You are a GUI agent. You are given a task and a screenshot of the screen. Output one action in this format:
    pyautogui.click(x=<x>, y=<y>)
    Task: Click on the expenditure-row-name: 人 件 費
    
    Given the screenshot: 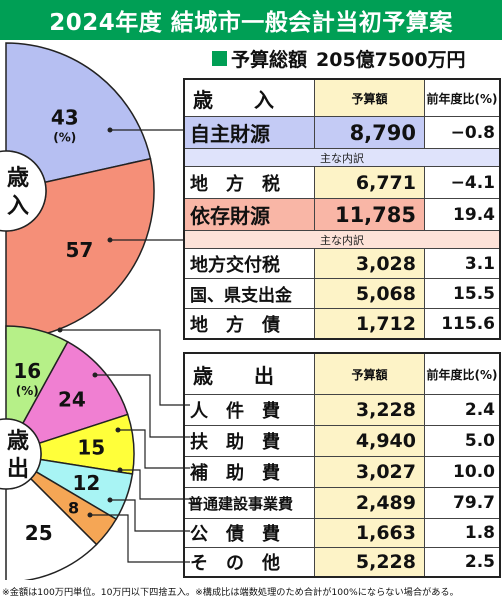 What is the action you would take?
    pyautogui.click(x=250, y=410)
    